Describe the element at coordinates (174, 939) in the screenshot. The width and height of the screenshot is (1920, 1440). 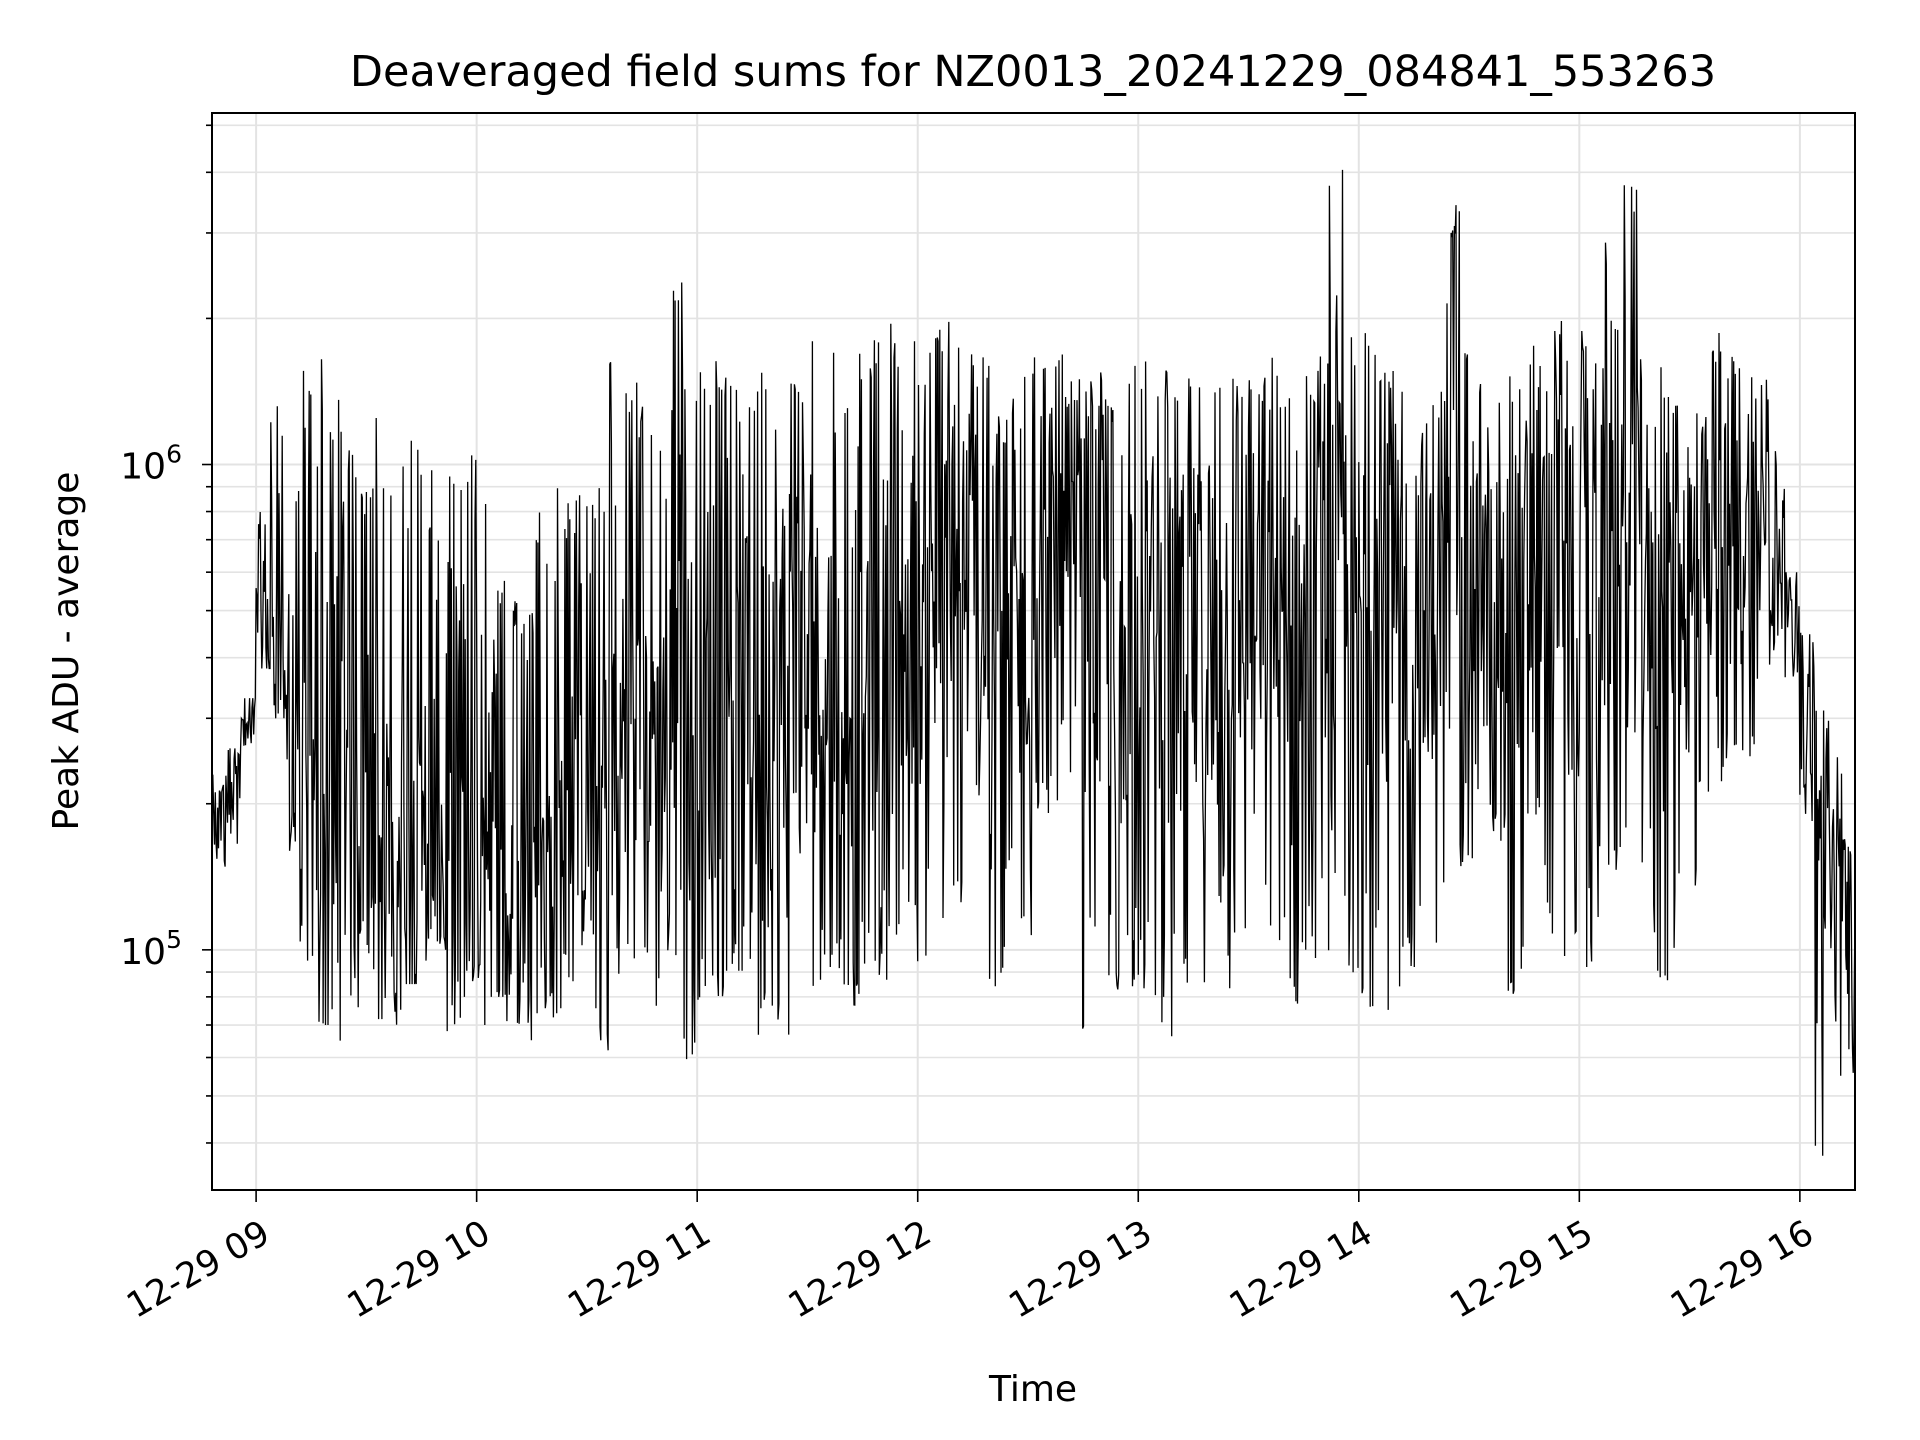
I see `y-tick-label-exponent: 5` at that location.